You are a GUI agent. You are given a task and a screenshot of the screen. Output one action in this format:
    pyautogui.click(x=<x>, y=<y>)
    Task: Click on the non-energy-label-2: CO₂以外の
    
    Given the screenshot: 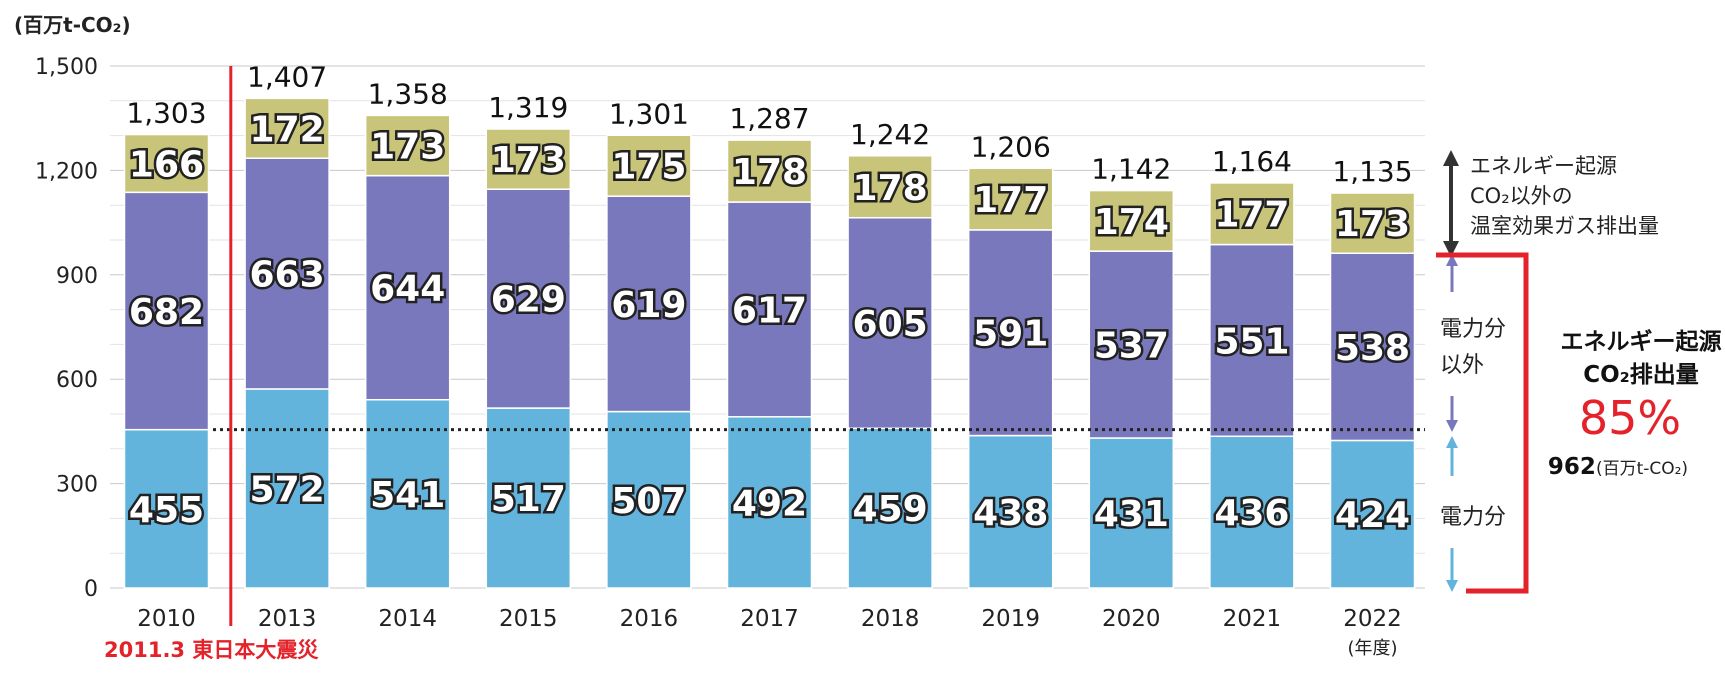 What is the action you would take?
    pyautogui.click(x=1521, y=196)
    